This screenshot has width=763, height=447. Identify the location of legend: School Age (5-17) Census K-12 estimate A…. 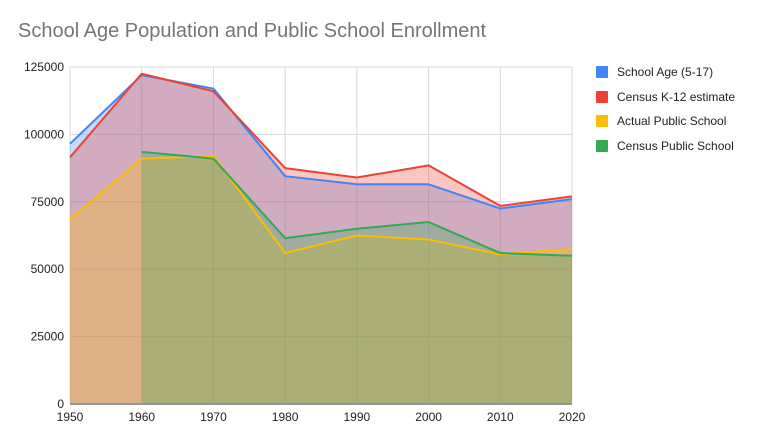
(665, 109).